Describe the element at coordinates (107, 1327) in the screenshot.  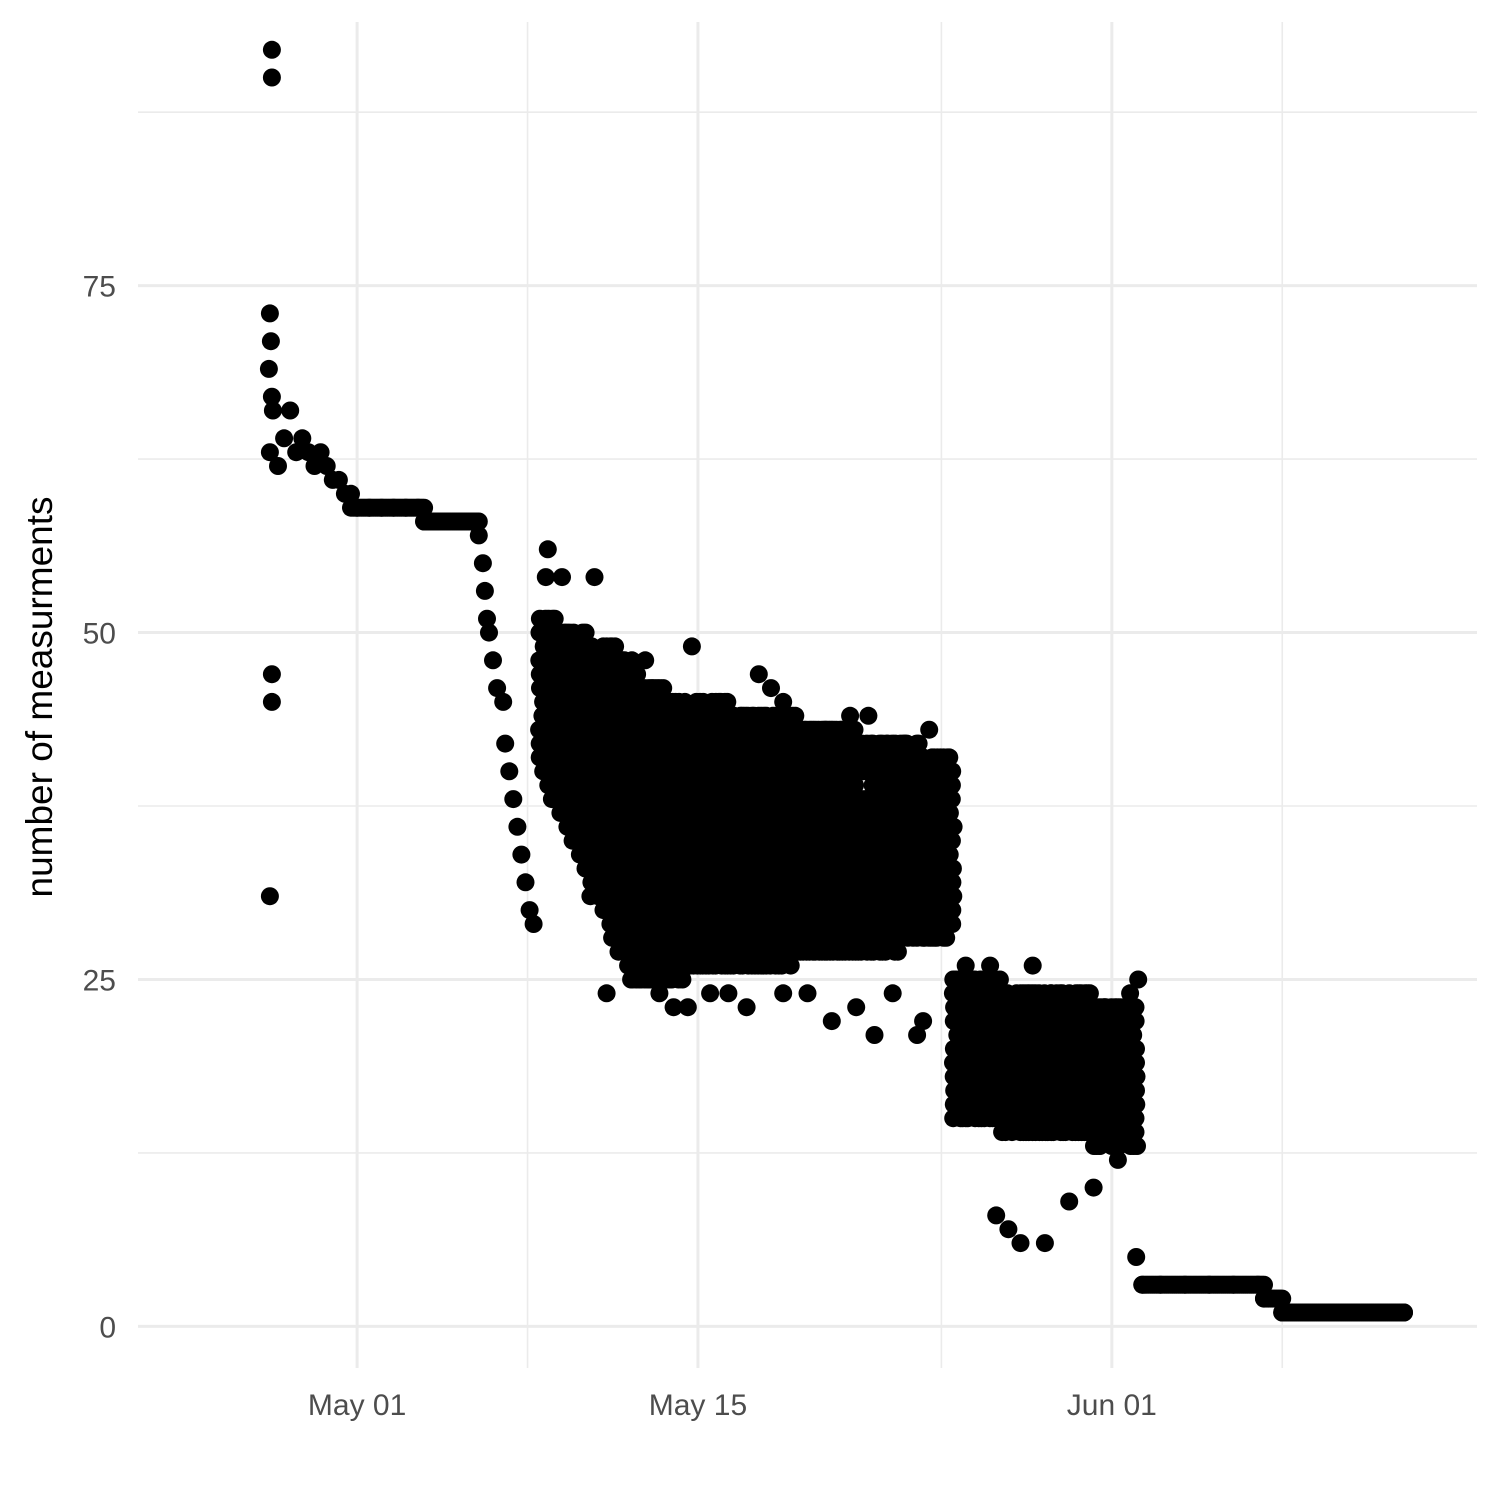
I see `y-tick-label: 0` at that location.